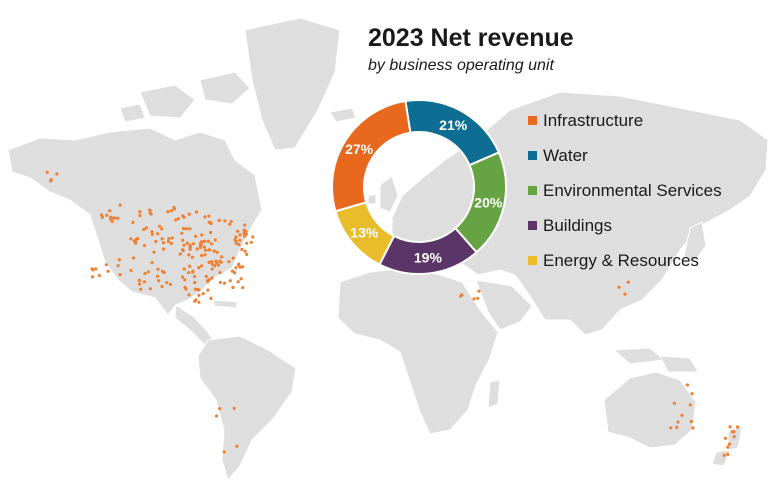 The width and height of the screenshot is (771, 494). Describe the element at coordinates (565, 155) in the screenshot. I see `legend-label: Water` at that location.